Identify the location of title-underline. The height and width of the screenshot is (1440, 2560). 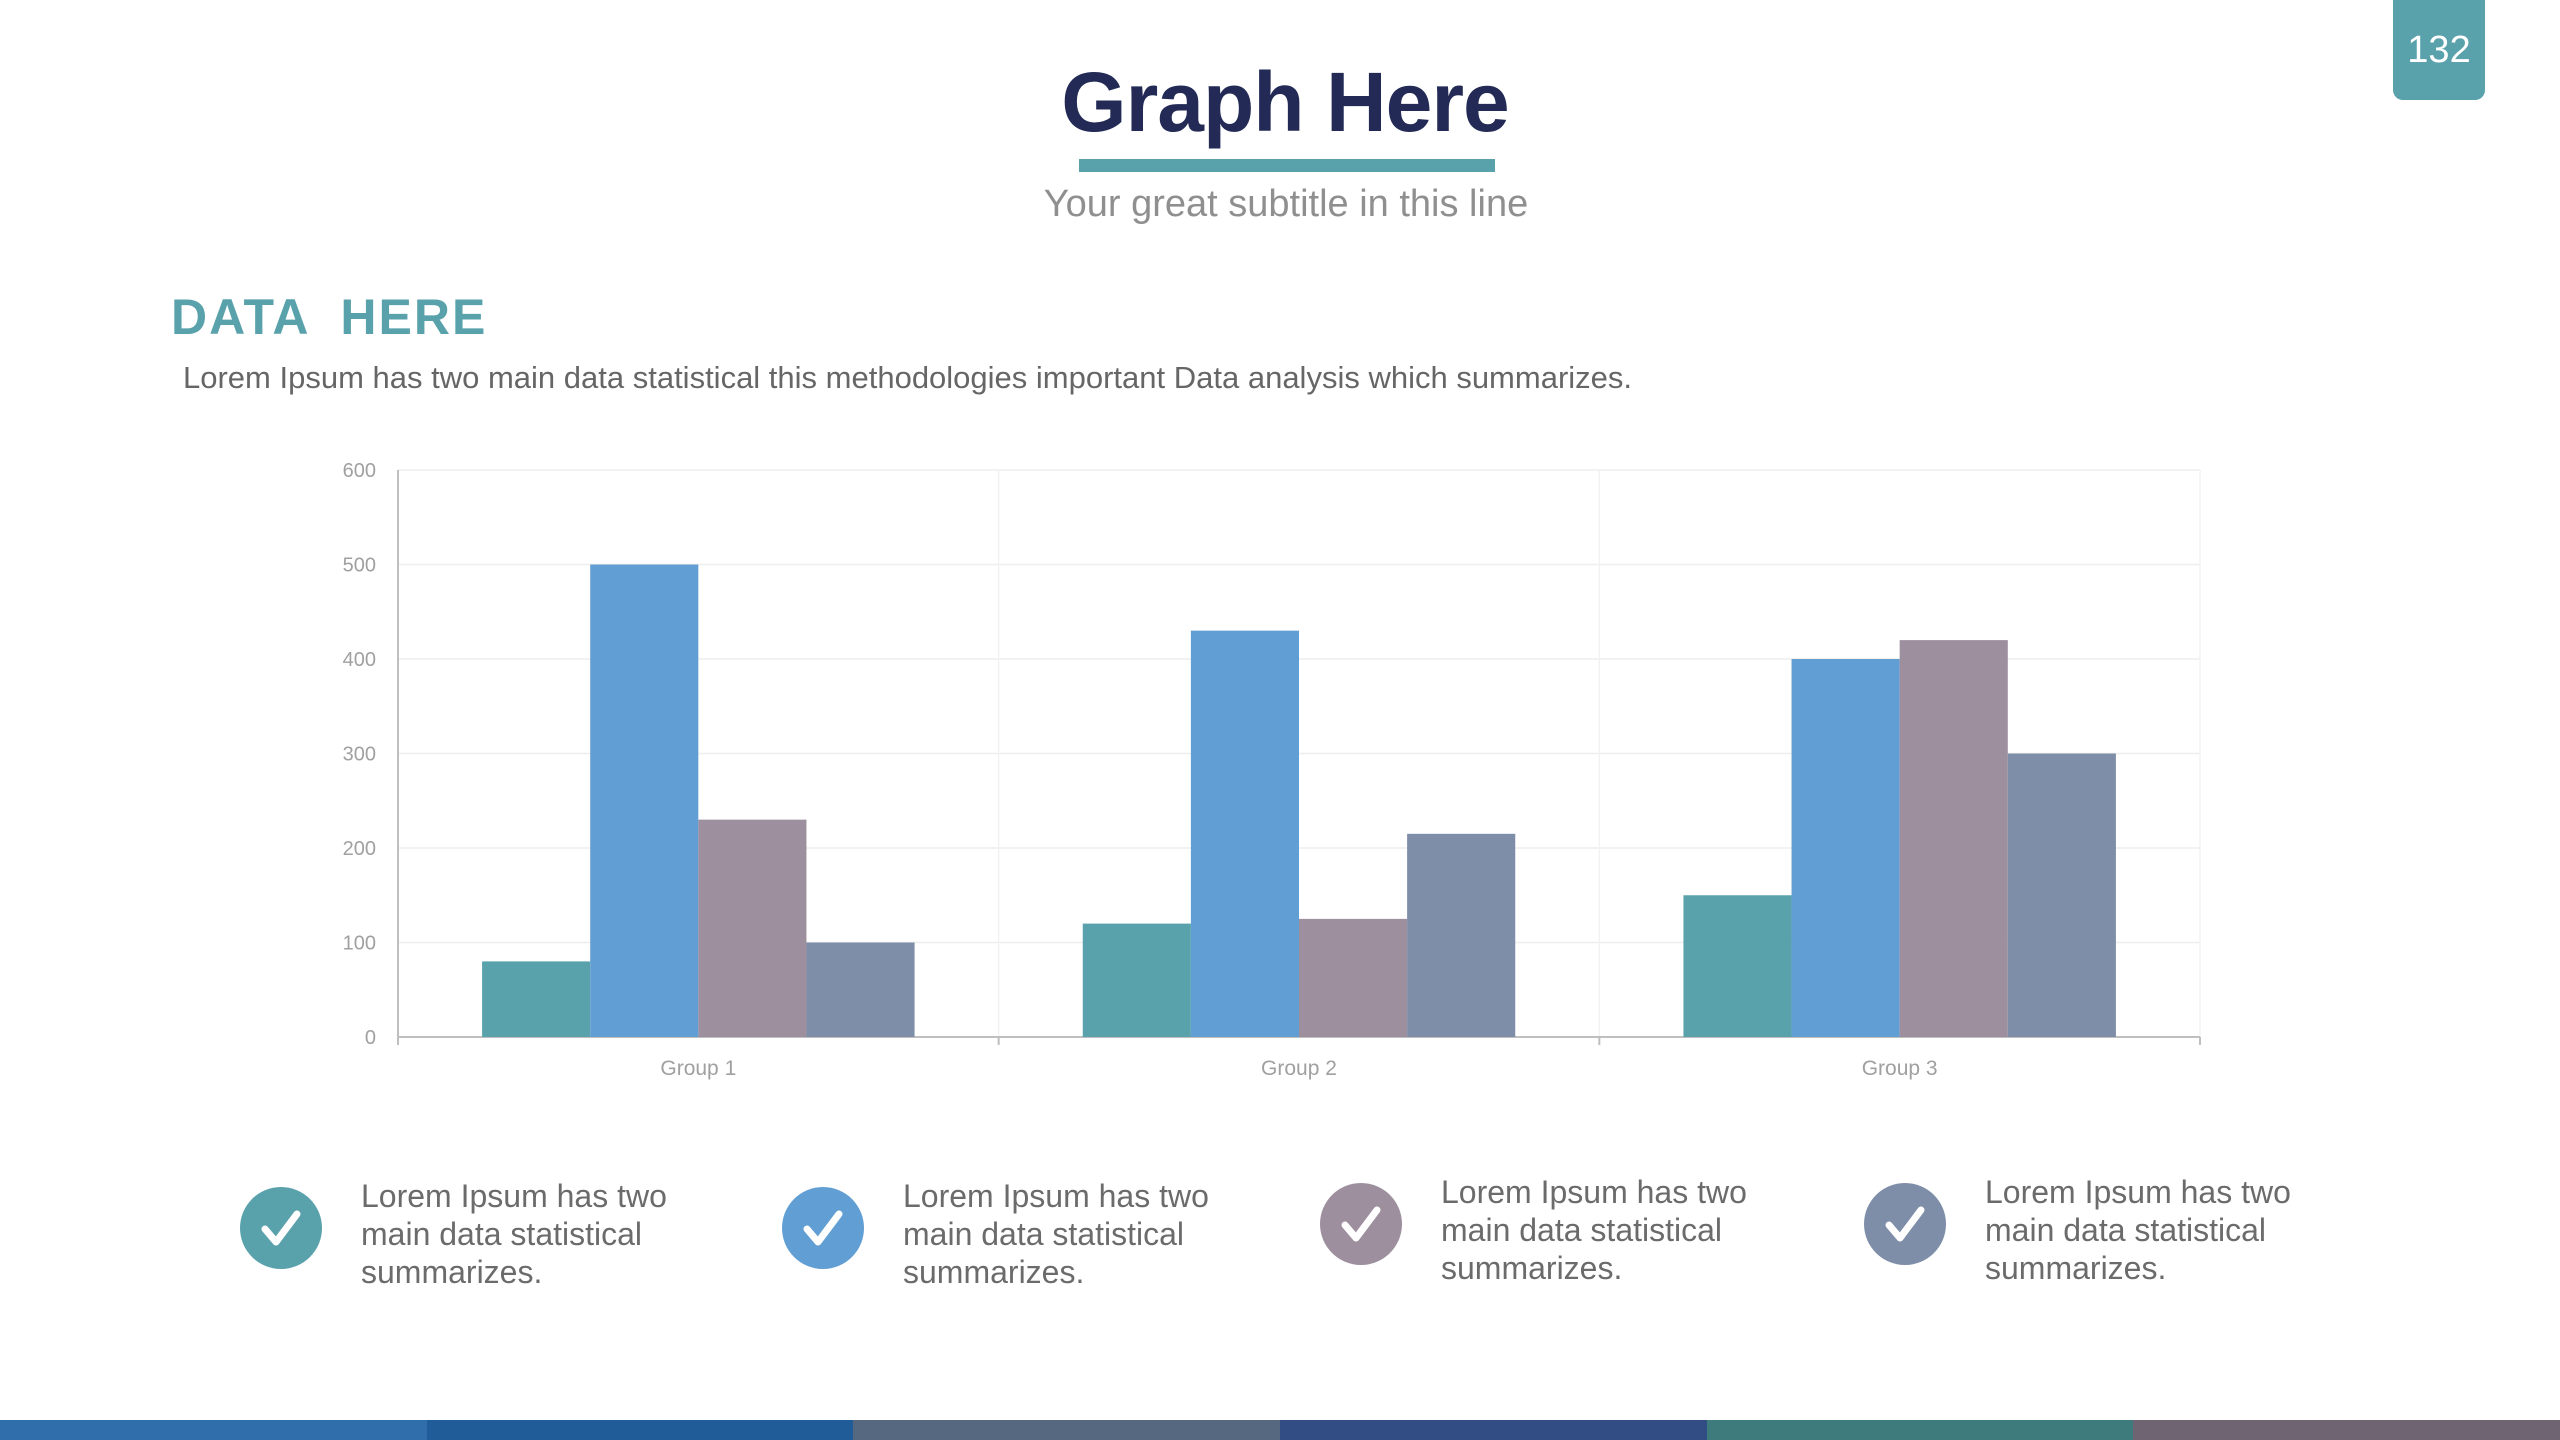
(1287, 165).